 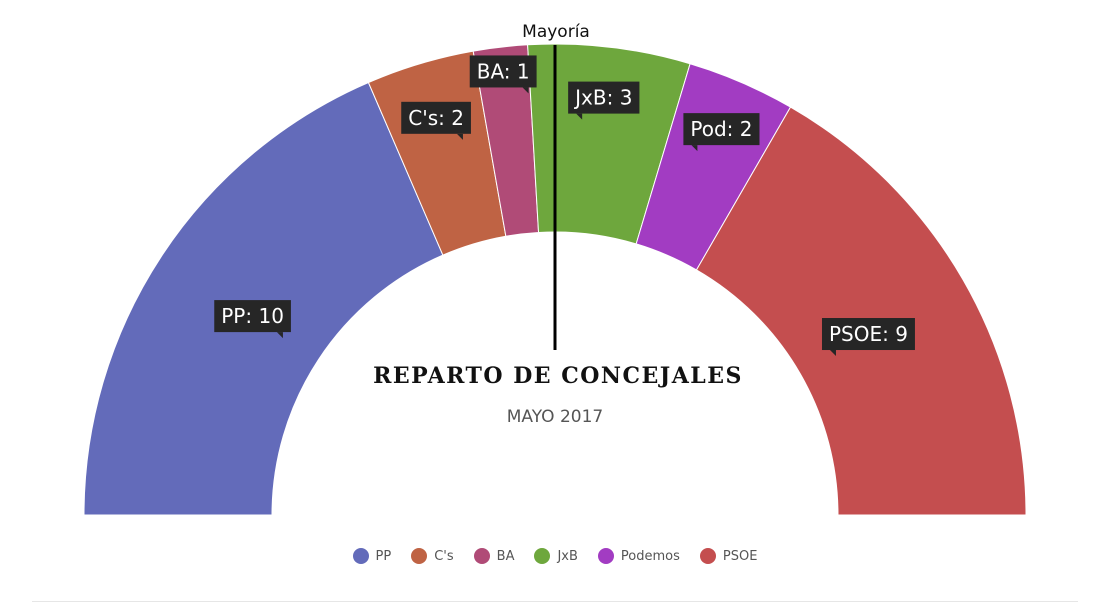 I want to click on data-label-ba: BA: 1, so click(x=503, y=74).